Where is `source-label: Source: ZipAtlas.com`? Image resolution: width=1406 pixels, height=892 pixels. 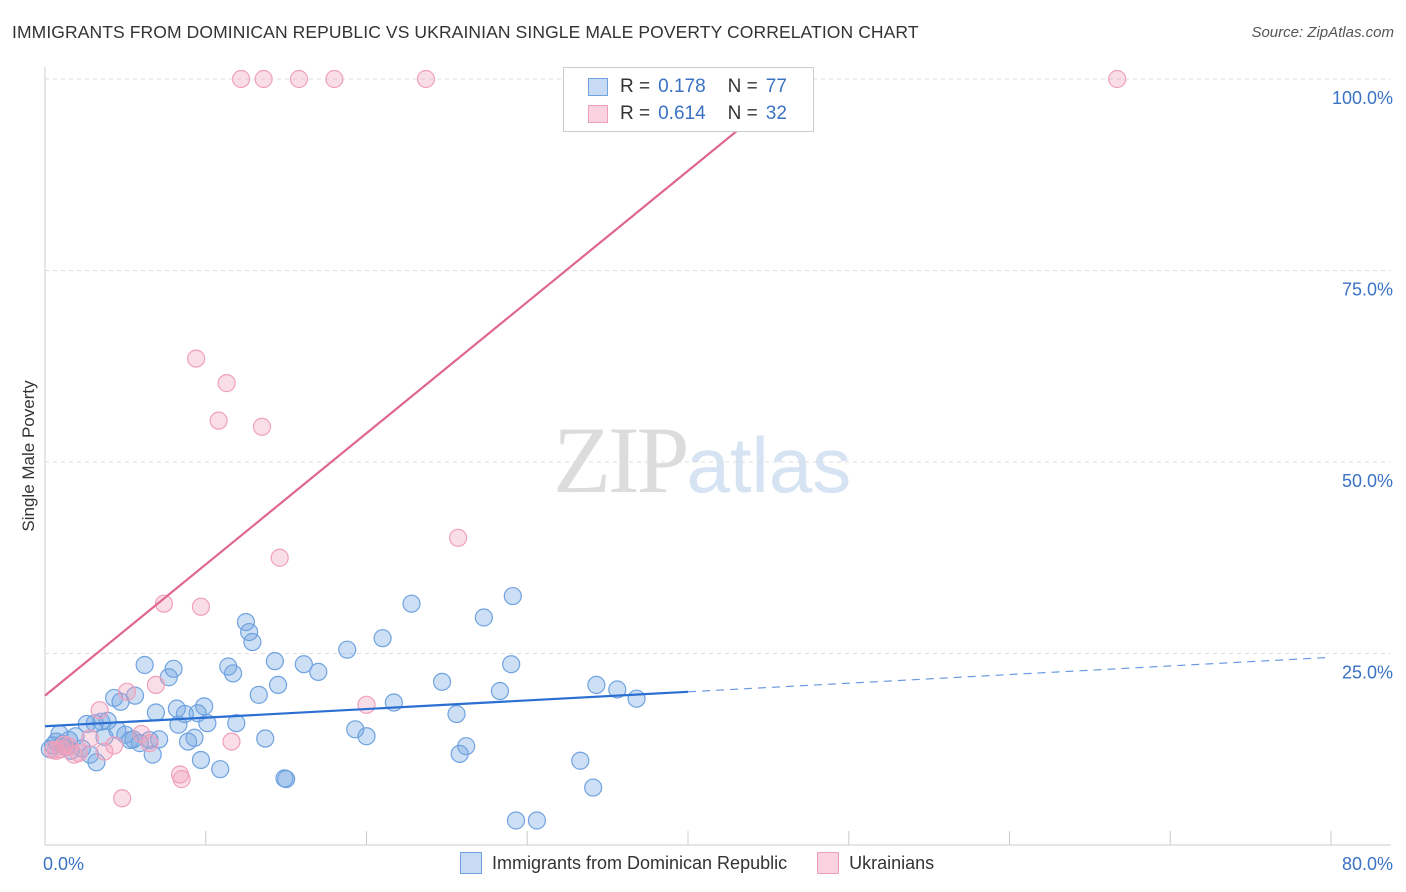 source-label: Source: ZipAtlas.com is located at coordinates (1322, 32).